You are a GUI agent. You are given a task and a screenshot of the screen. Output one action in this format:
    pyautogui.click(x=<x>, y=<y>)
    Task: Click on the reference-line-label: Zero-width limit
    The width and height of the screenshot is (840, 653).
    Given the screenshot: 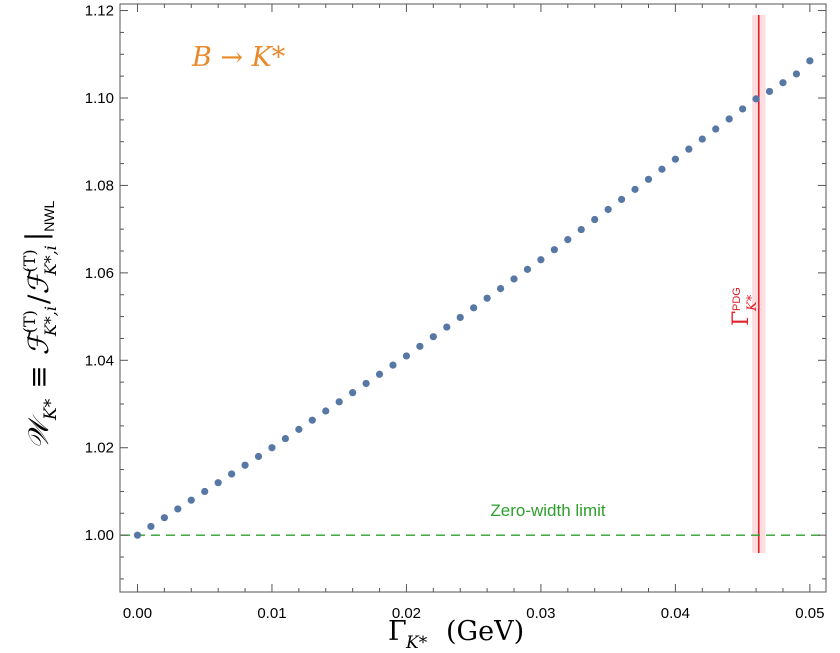 What is the action you would take?
    pyautogui.click(x=548, y=510)
    